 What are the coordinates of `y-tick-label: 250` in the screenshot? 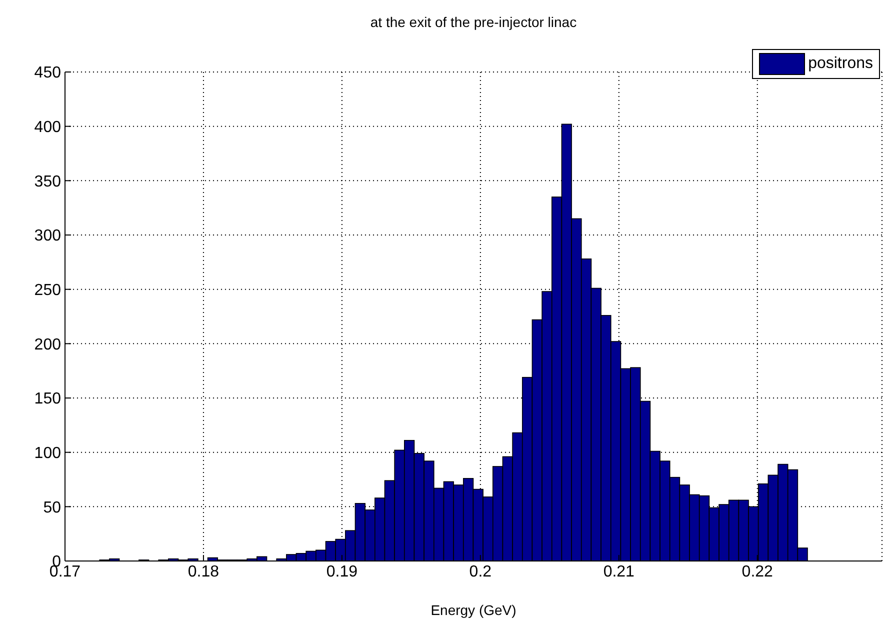 It's located at (48, 291).